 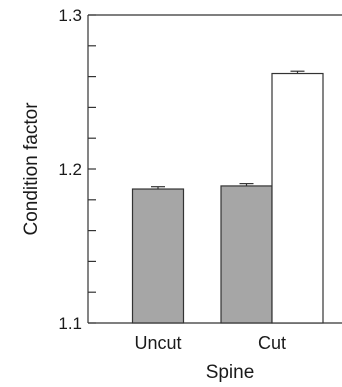 What do you see at coordinates (272, 343) in the screenshot?
I see `x-category-label-cut: Cut` at bounding box center [272, 343].